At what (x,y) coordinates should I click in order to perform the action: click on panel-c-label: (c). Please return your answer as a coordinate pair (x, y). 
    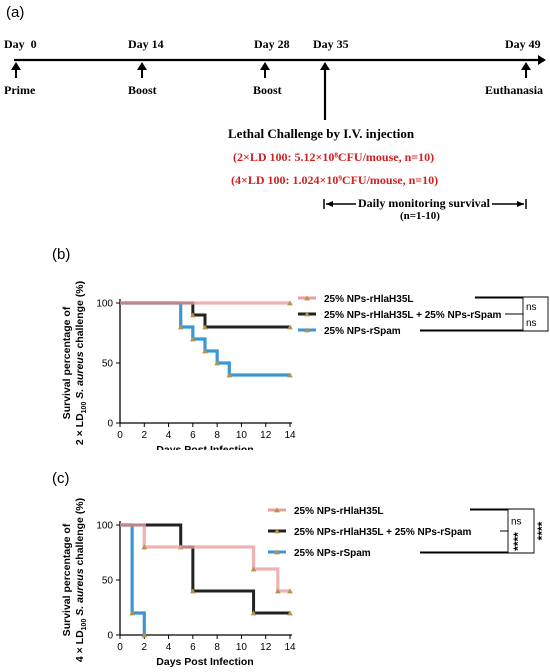
    Looking at the image, I should click on (61, 478).